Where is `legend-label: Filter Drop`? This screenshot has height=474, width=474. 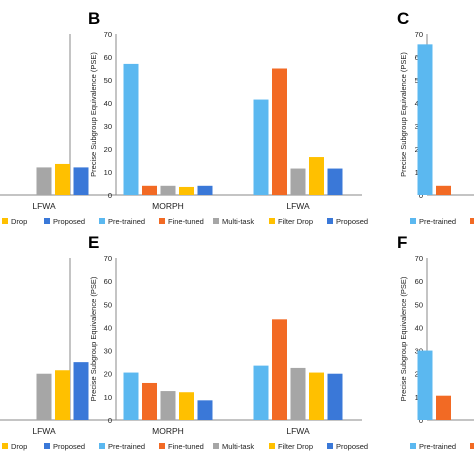
legend-label: Filter Drop is located at coordinates (295, 446).